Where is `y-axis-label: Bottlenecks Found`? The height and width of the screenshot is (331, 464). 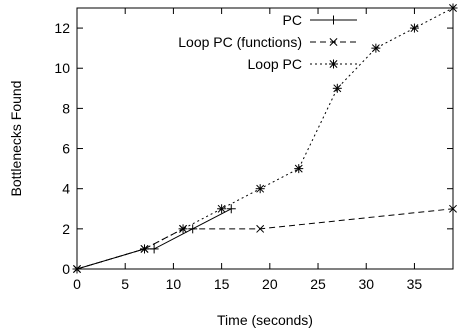
y-axis-label: Bottlenecks Found is located at coordinates (16, 139).